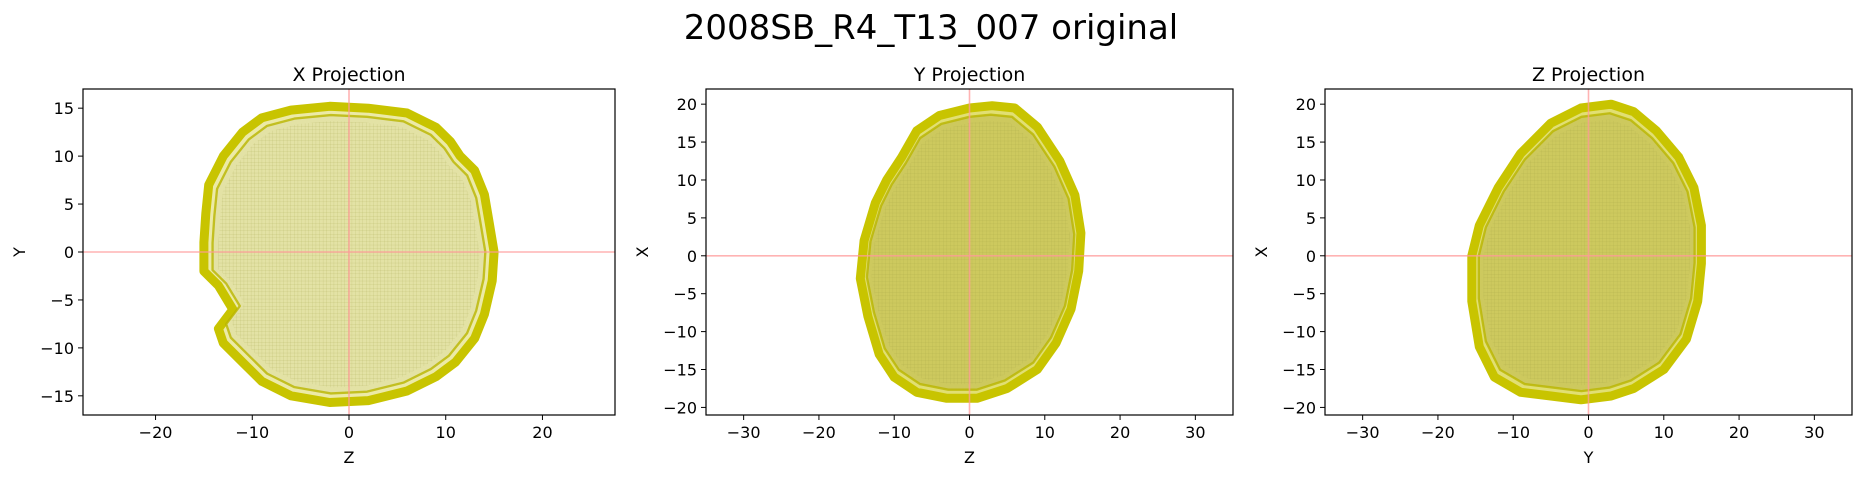 The width and height of the screenshot is (1862, 482). Describe the element at coordinates (446, 432) in the screenshot. I see `x-projection-x-tick-label: 10` at that location.